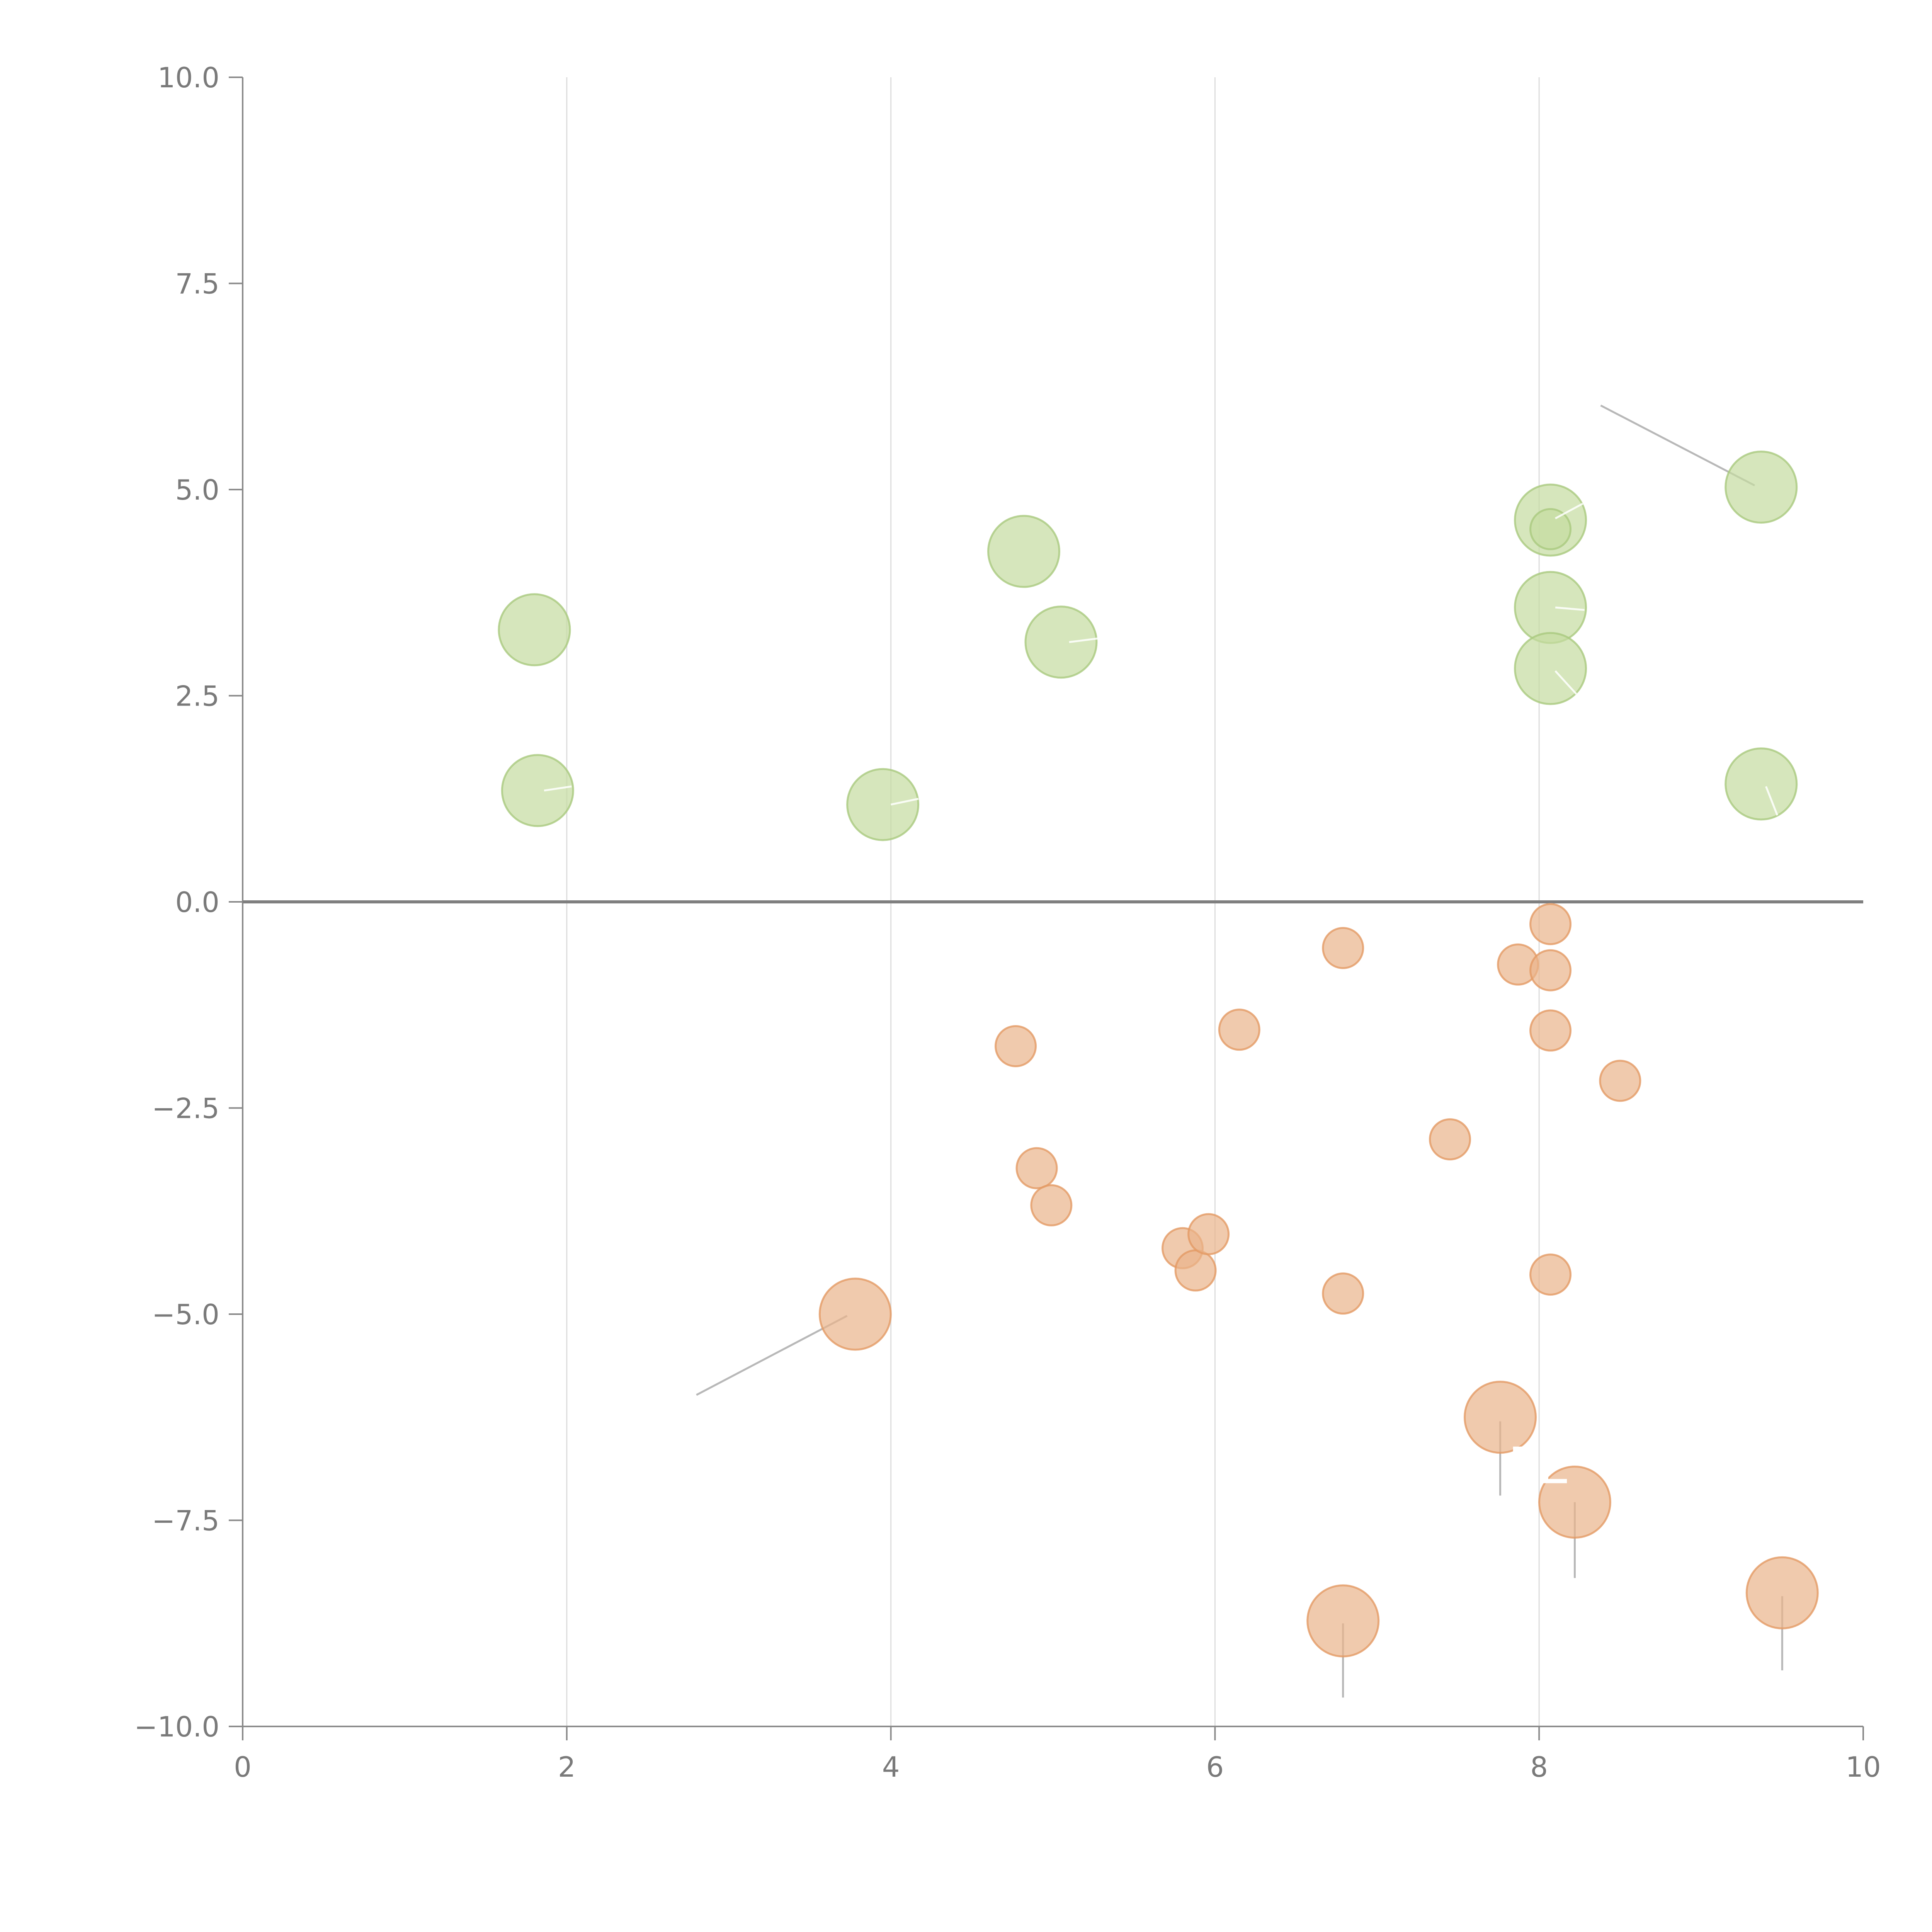 The width and height of the screenshot is (1932, 1932). I want to click on point-annotation: PE, so click(1539, 1466).